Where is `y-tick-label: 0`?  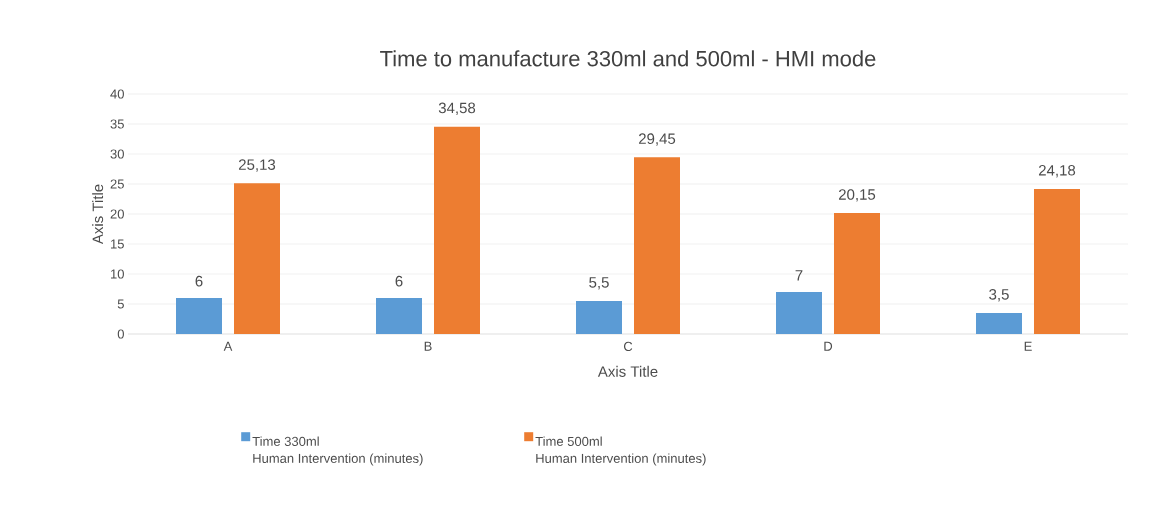
y-tick-label: 0 is located at coordinates (120, 334).